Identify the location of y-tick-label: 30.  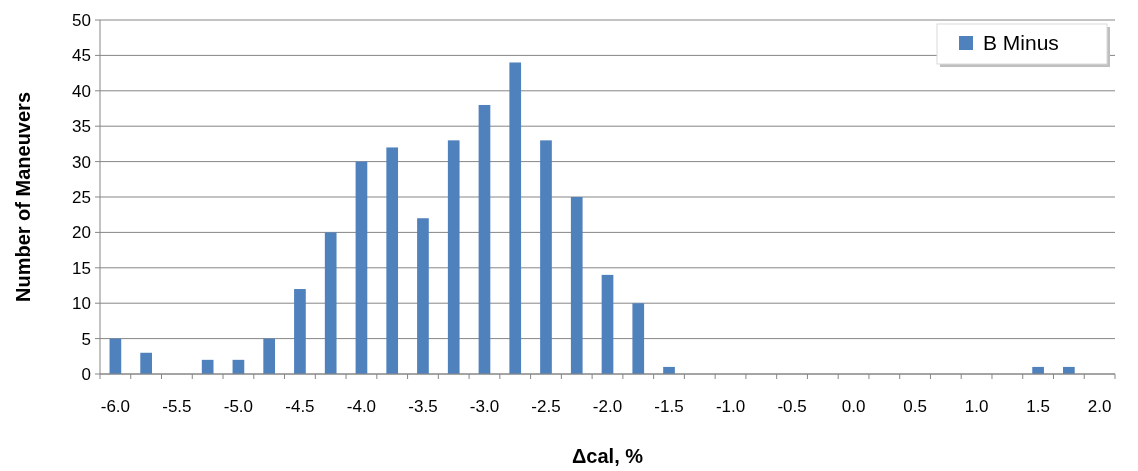
(81, 162).